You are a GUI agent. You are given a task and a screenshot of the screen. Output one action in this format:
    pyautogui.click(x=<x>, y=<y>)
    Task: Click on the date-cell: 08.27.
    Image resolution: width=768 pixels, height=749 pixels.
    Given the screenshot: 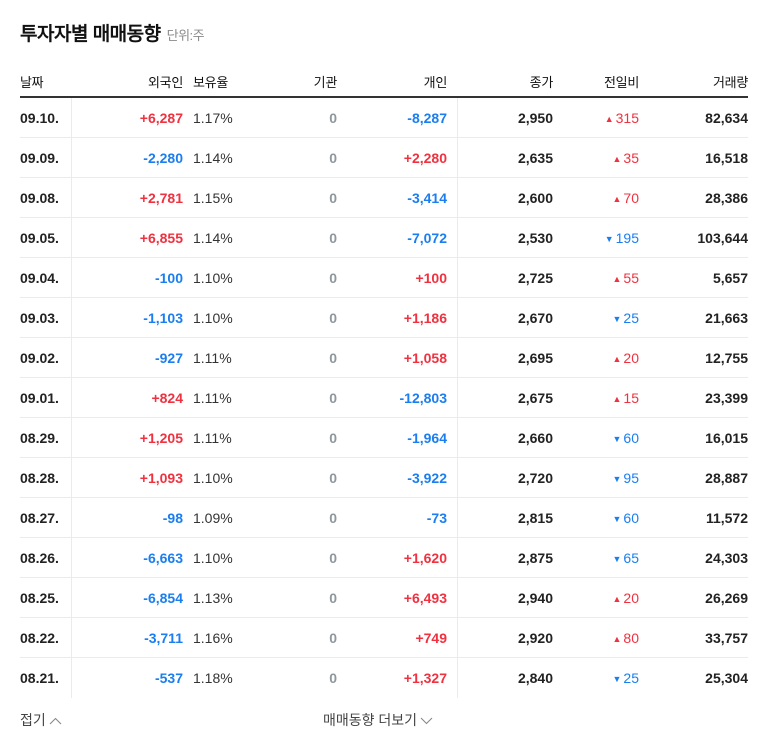 What is the action you would take?
    pyautogui.click(x=39, y=518)
    